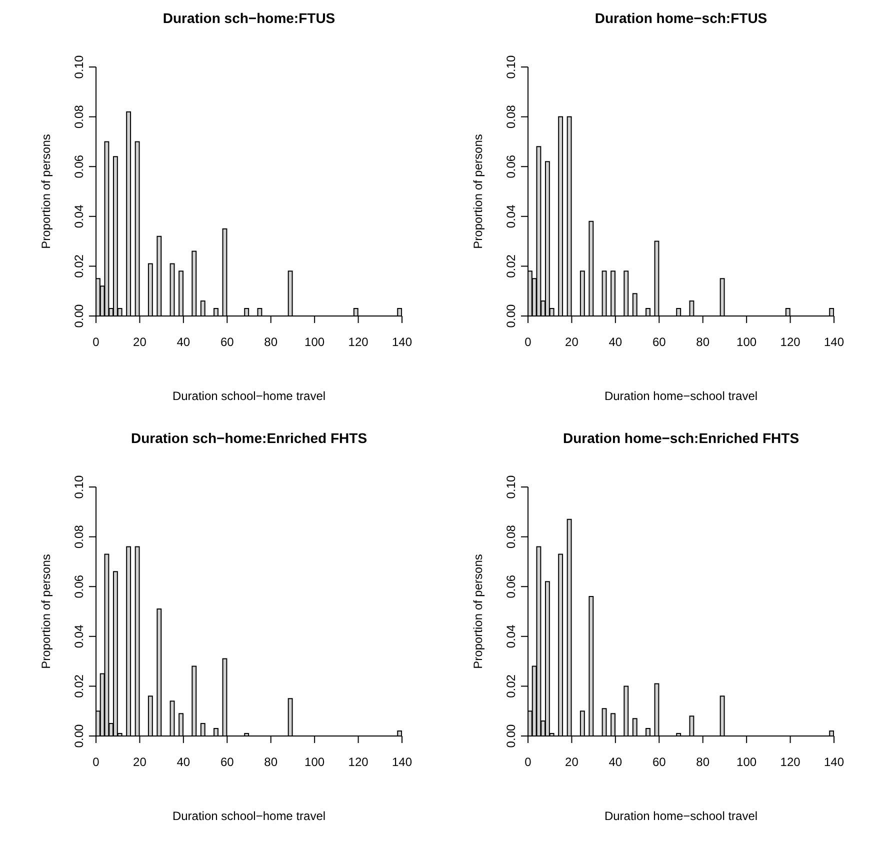  Describe the element at coordinates (249, 18) in the screenshot. I see `chart-title: Duration sch−home:FTUS` at that location.